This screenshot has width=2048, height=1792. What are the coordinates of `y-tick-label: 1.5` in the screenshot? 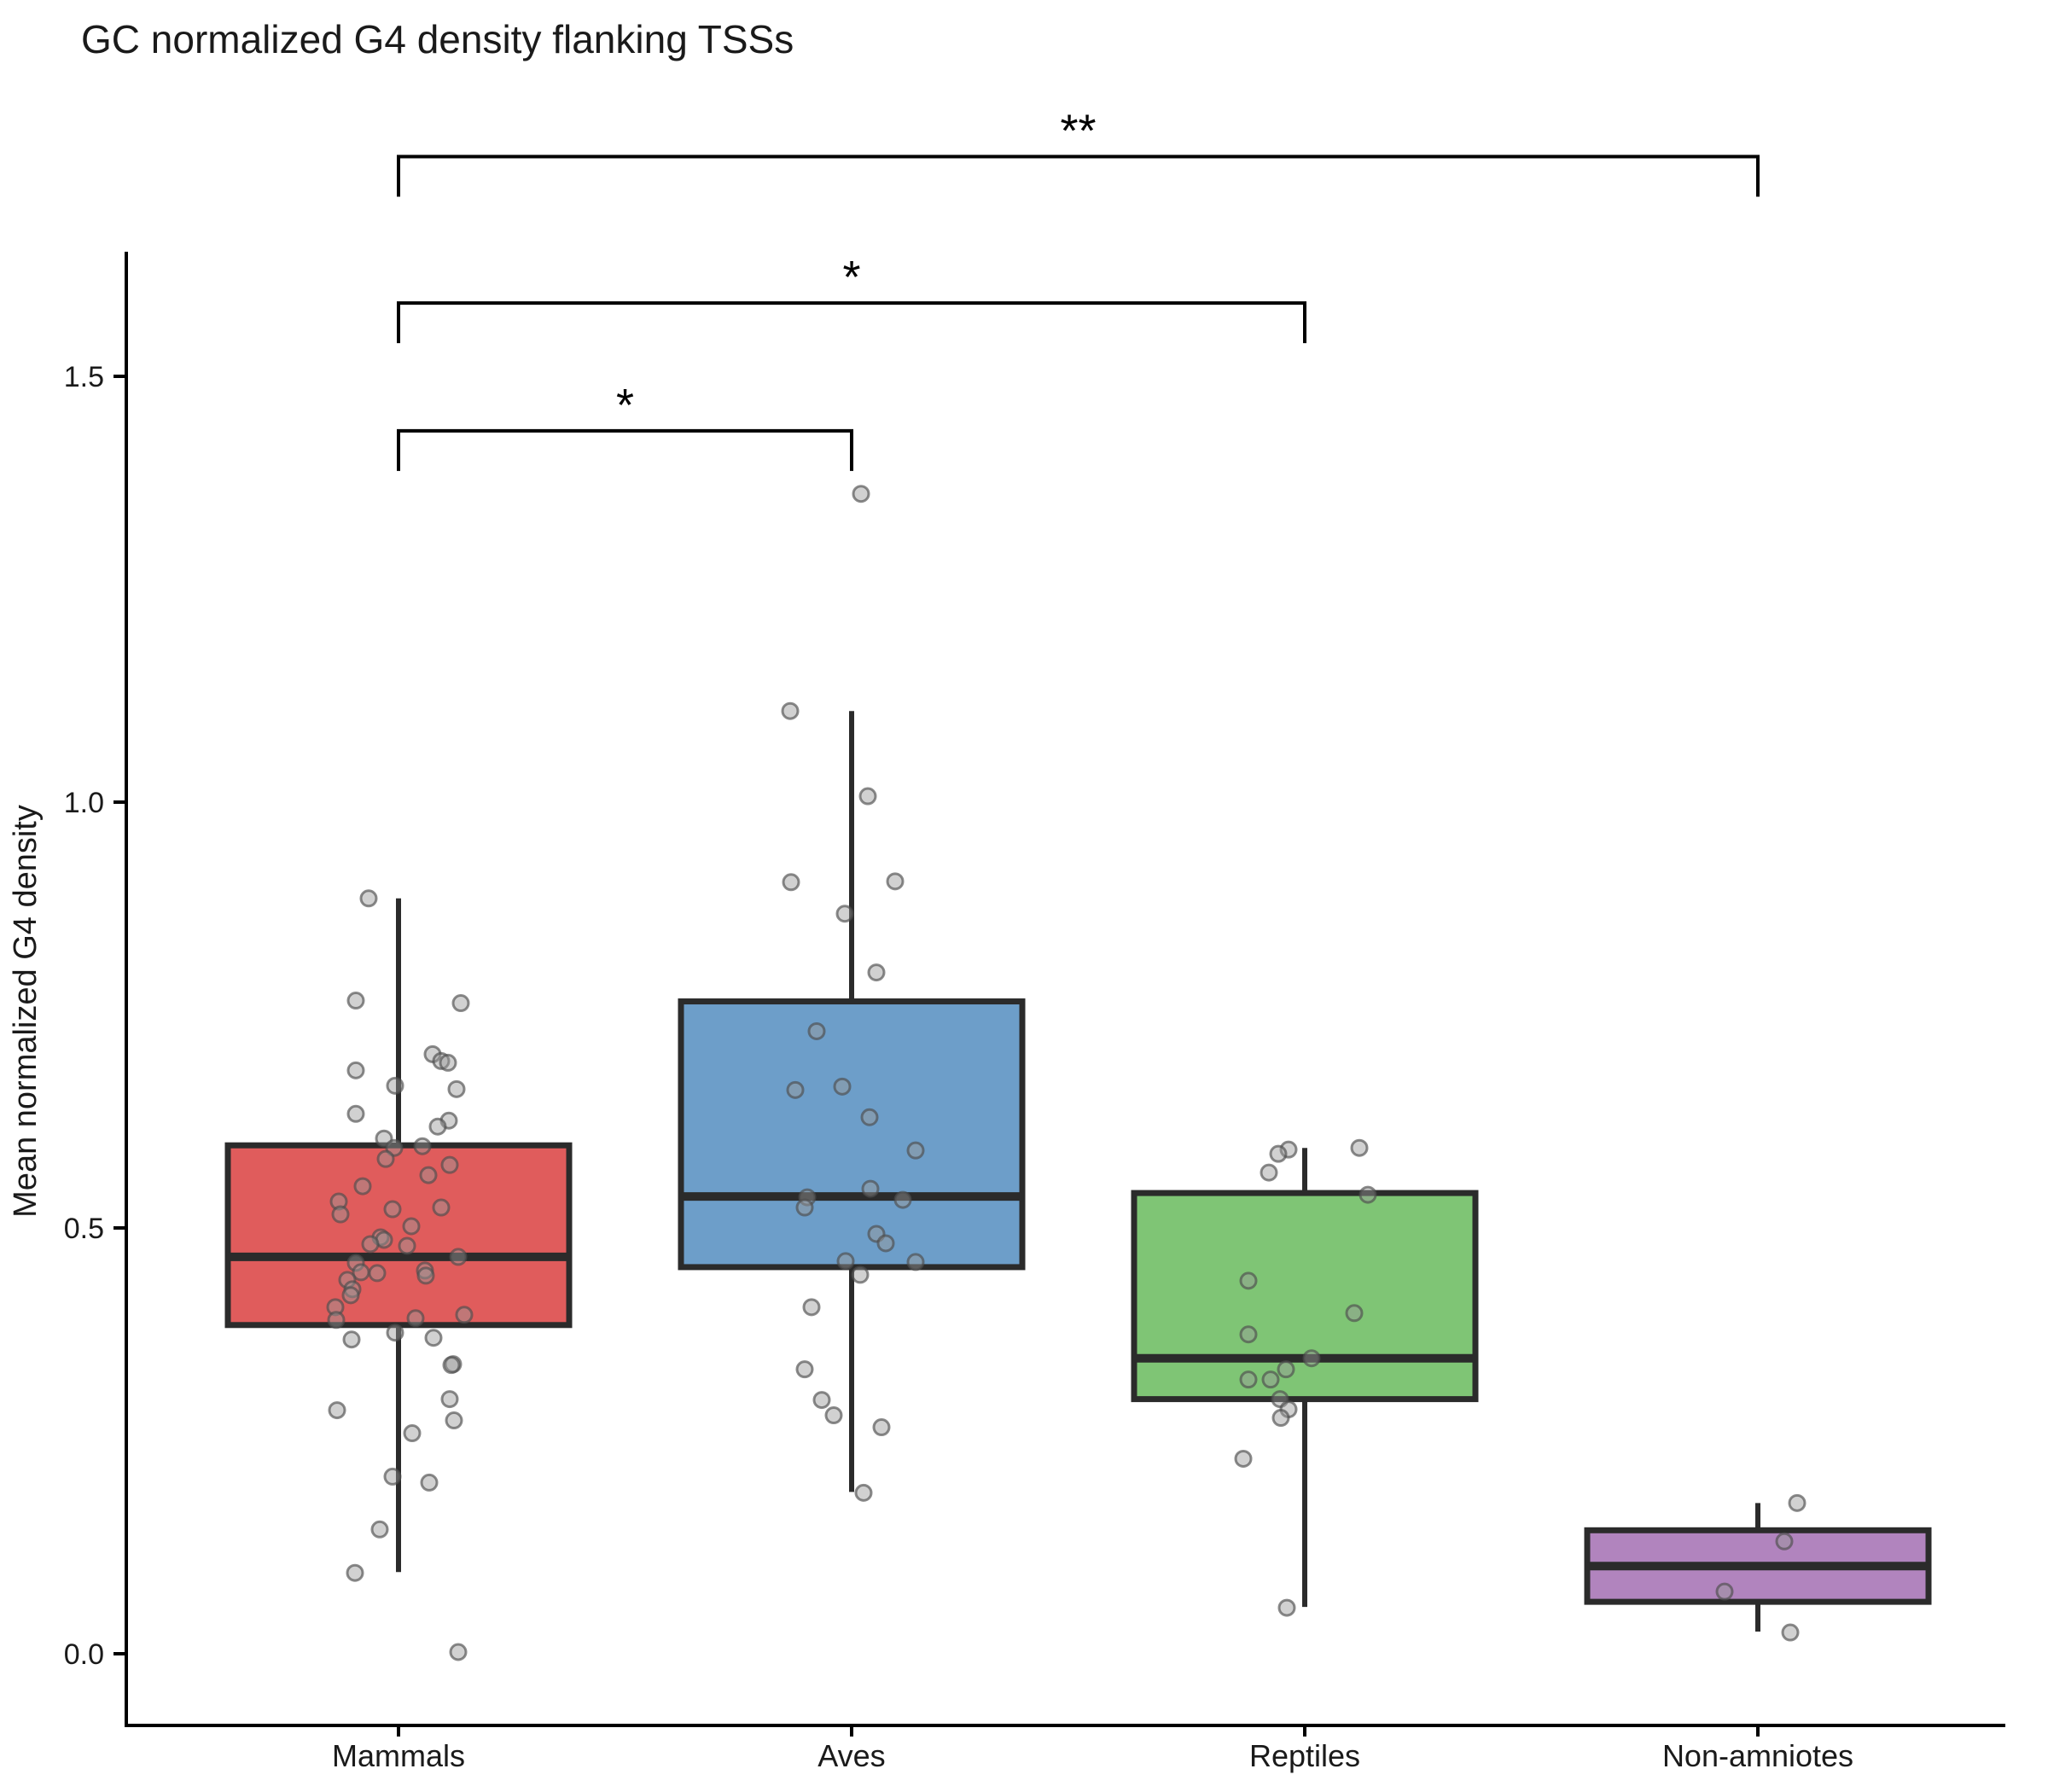 It's located at (84, 377).